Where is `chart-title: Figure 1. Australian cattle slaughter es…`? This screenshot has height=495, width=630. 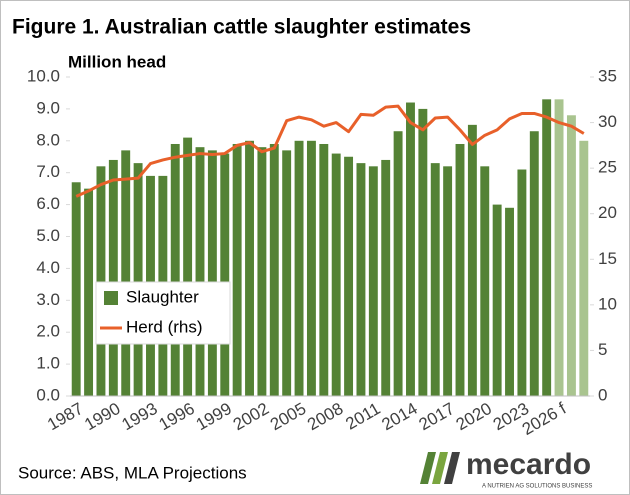
chart-title: Figure 1. Australian cattle slaughter es… is located at coordinates (241, 27).